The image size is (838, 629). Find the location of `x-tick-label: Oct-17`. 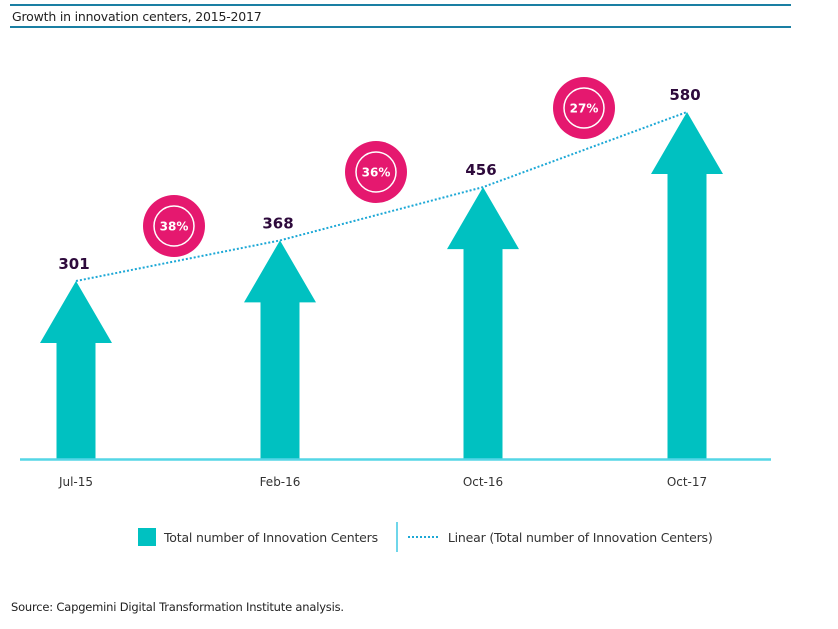

x-tick-label: Oct-17 is located at coordinates (687, 482).